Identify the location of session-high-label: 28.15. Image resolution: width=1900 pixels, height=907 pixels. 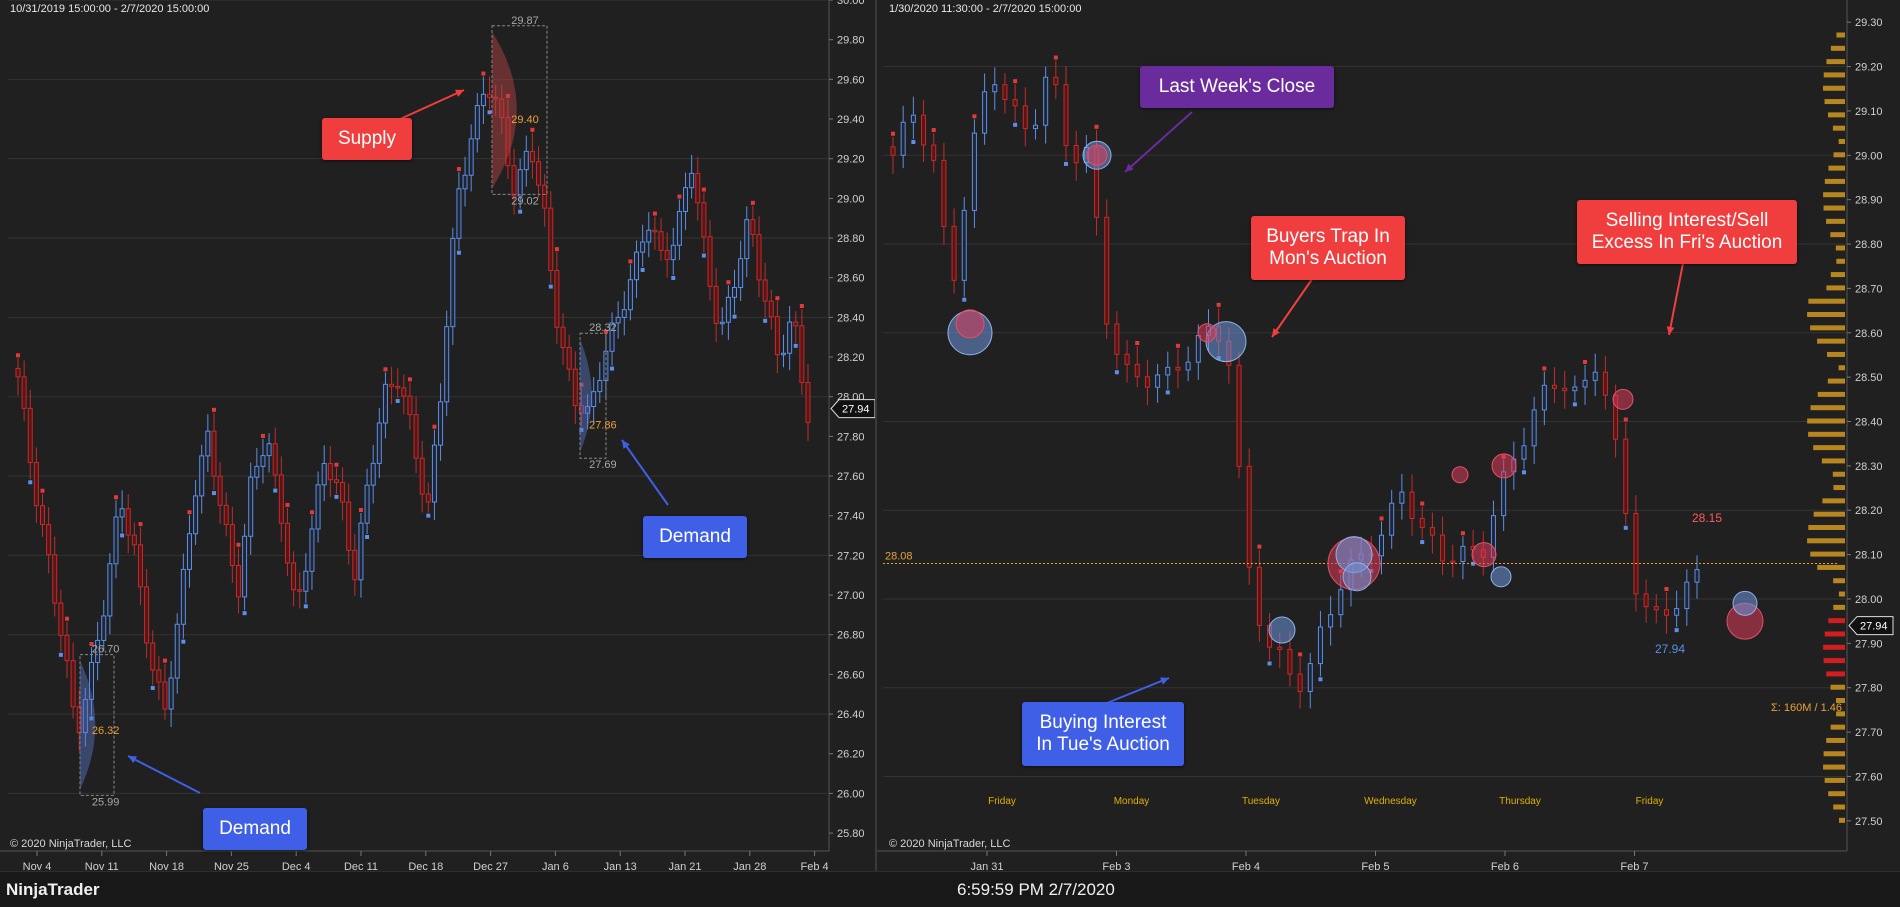
(1707, 518).